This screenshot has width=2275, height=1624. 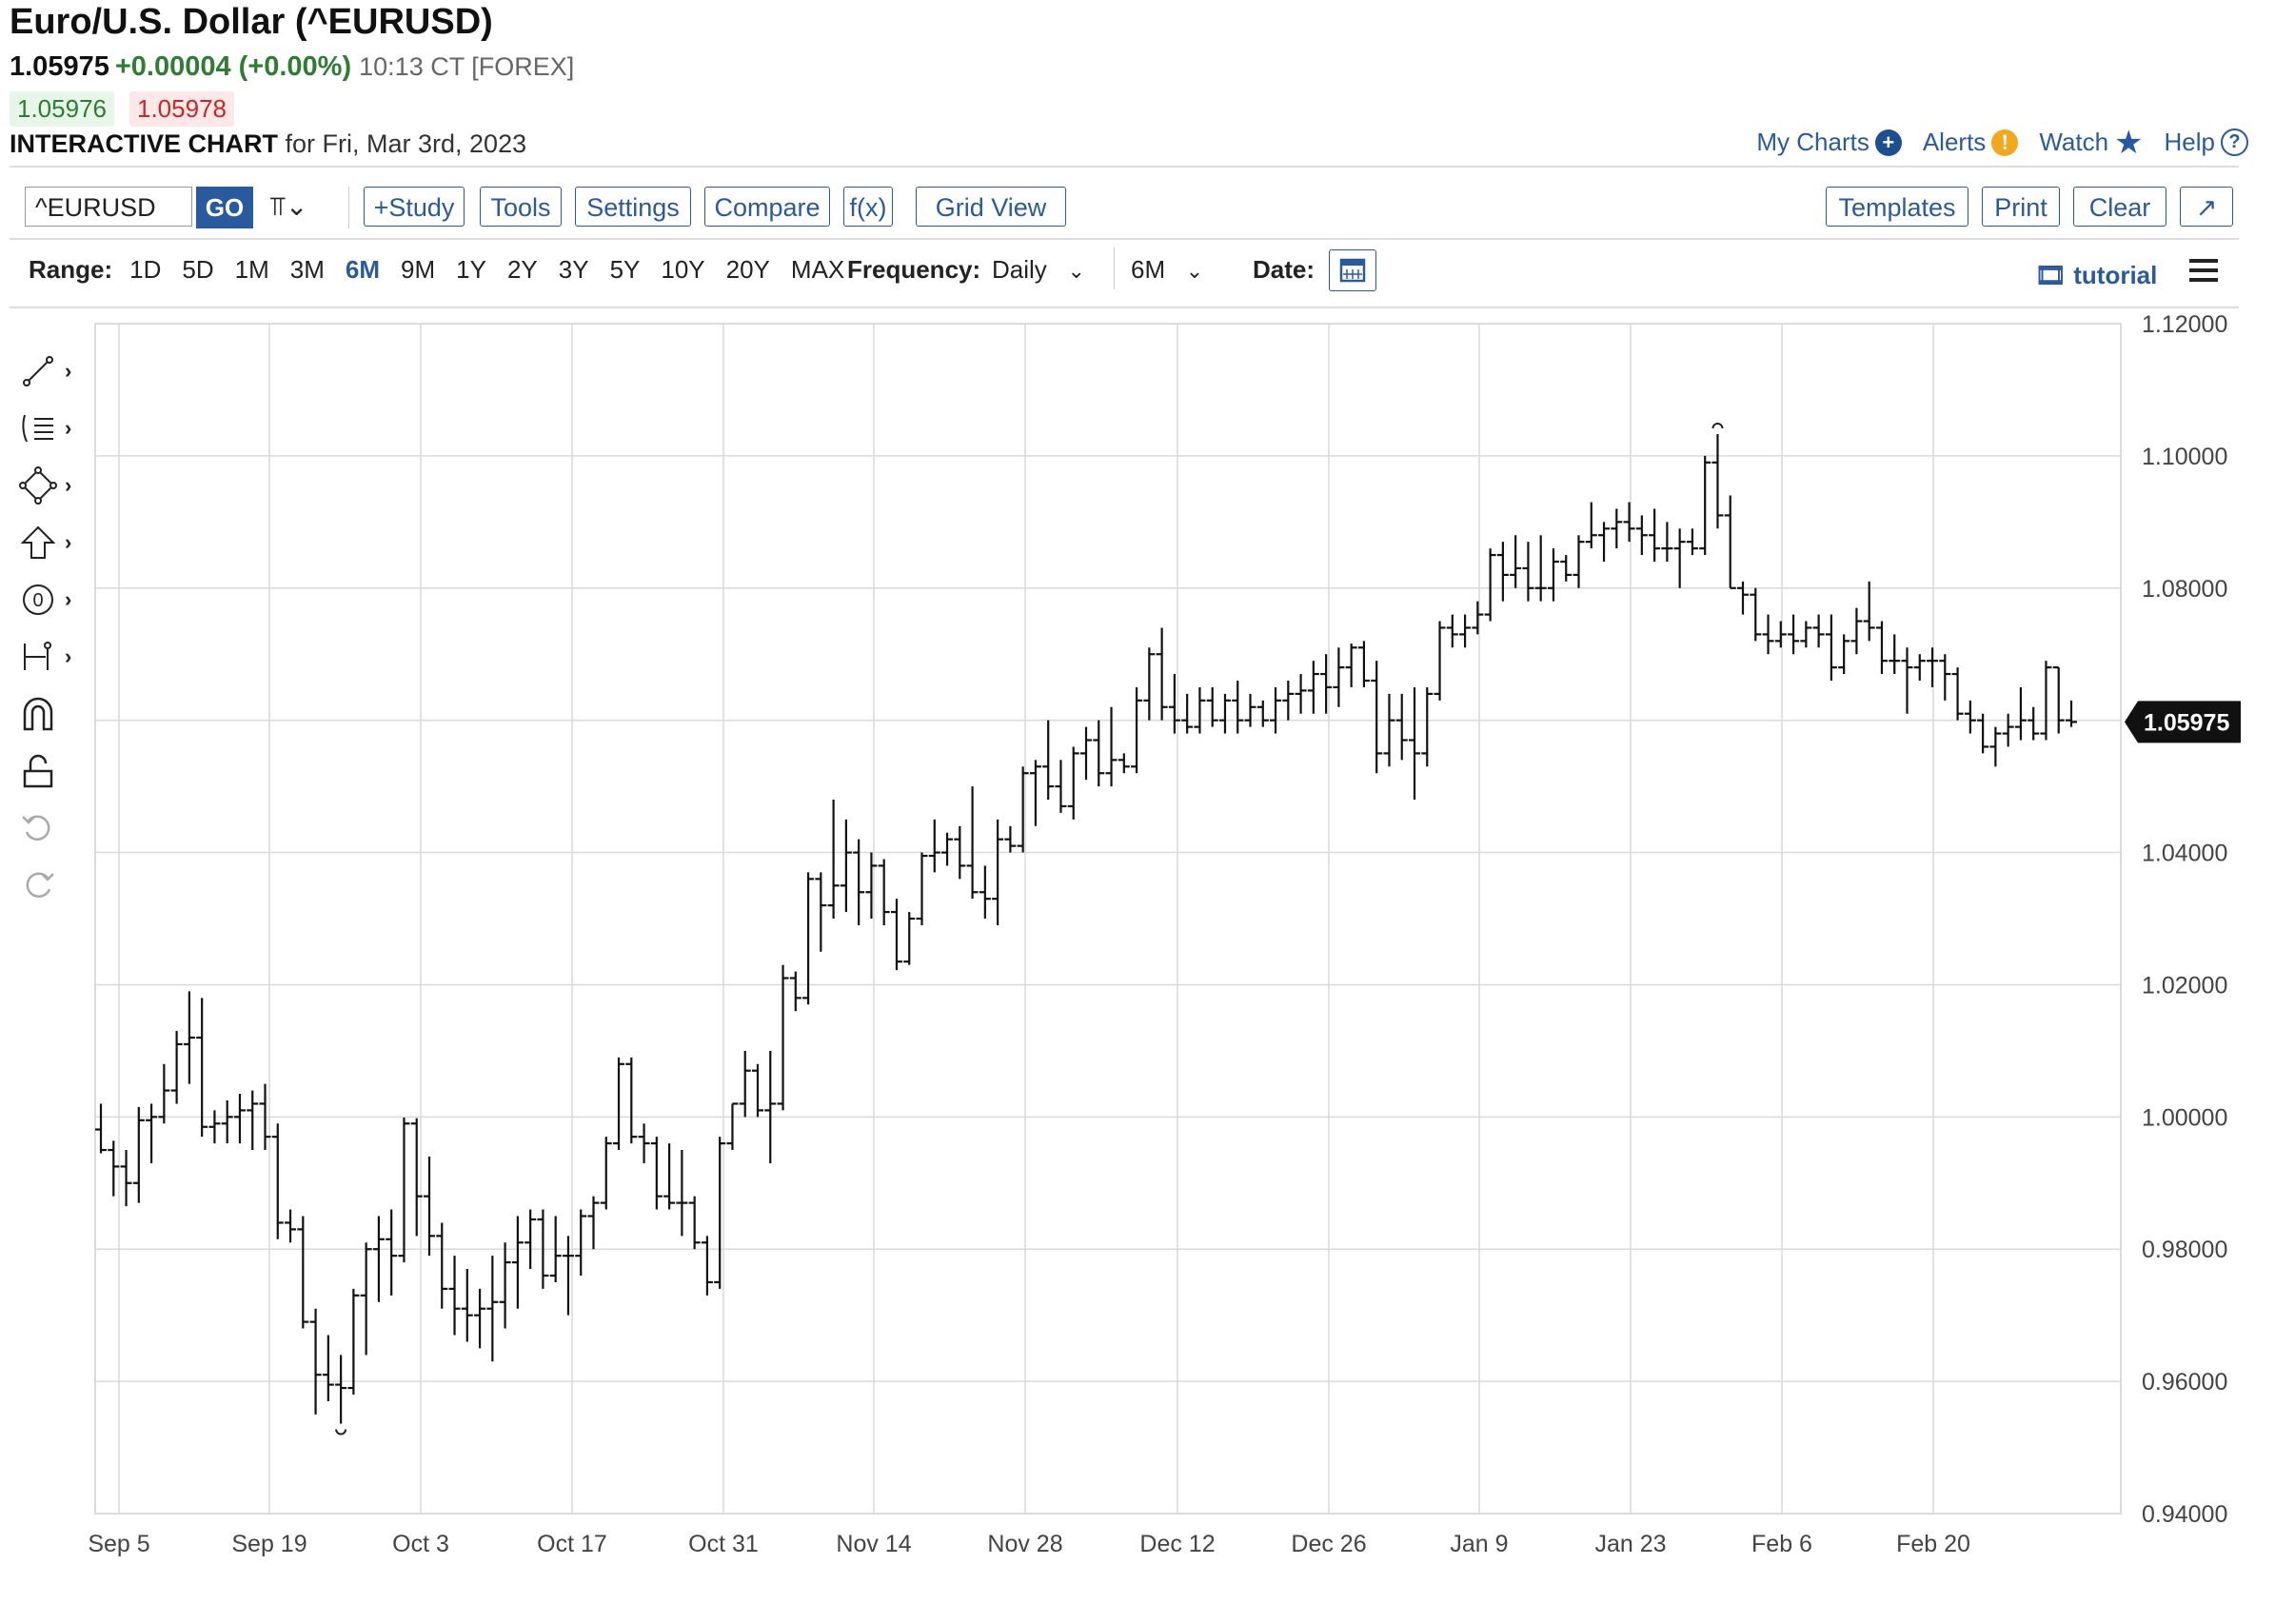 I want to click on print-button: Print, so click(x=2021, y=207).